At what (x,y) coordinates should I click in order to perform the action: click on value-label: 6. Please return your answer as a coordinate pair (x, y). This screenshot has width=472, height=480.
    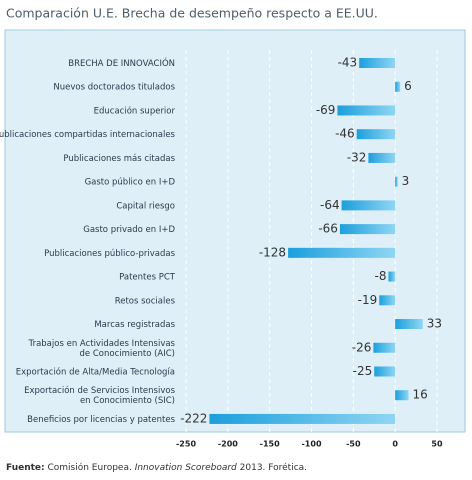
    Looking at the image, I should click on (408, 86).